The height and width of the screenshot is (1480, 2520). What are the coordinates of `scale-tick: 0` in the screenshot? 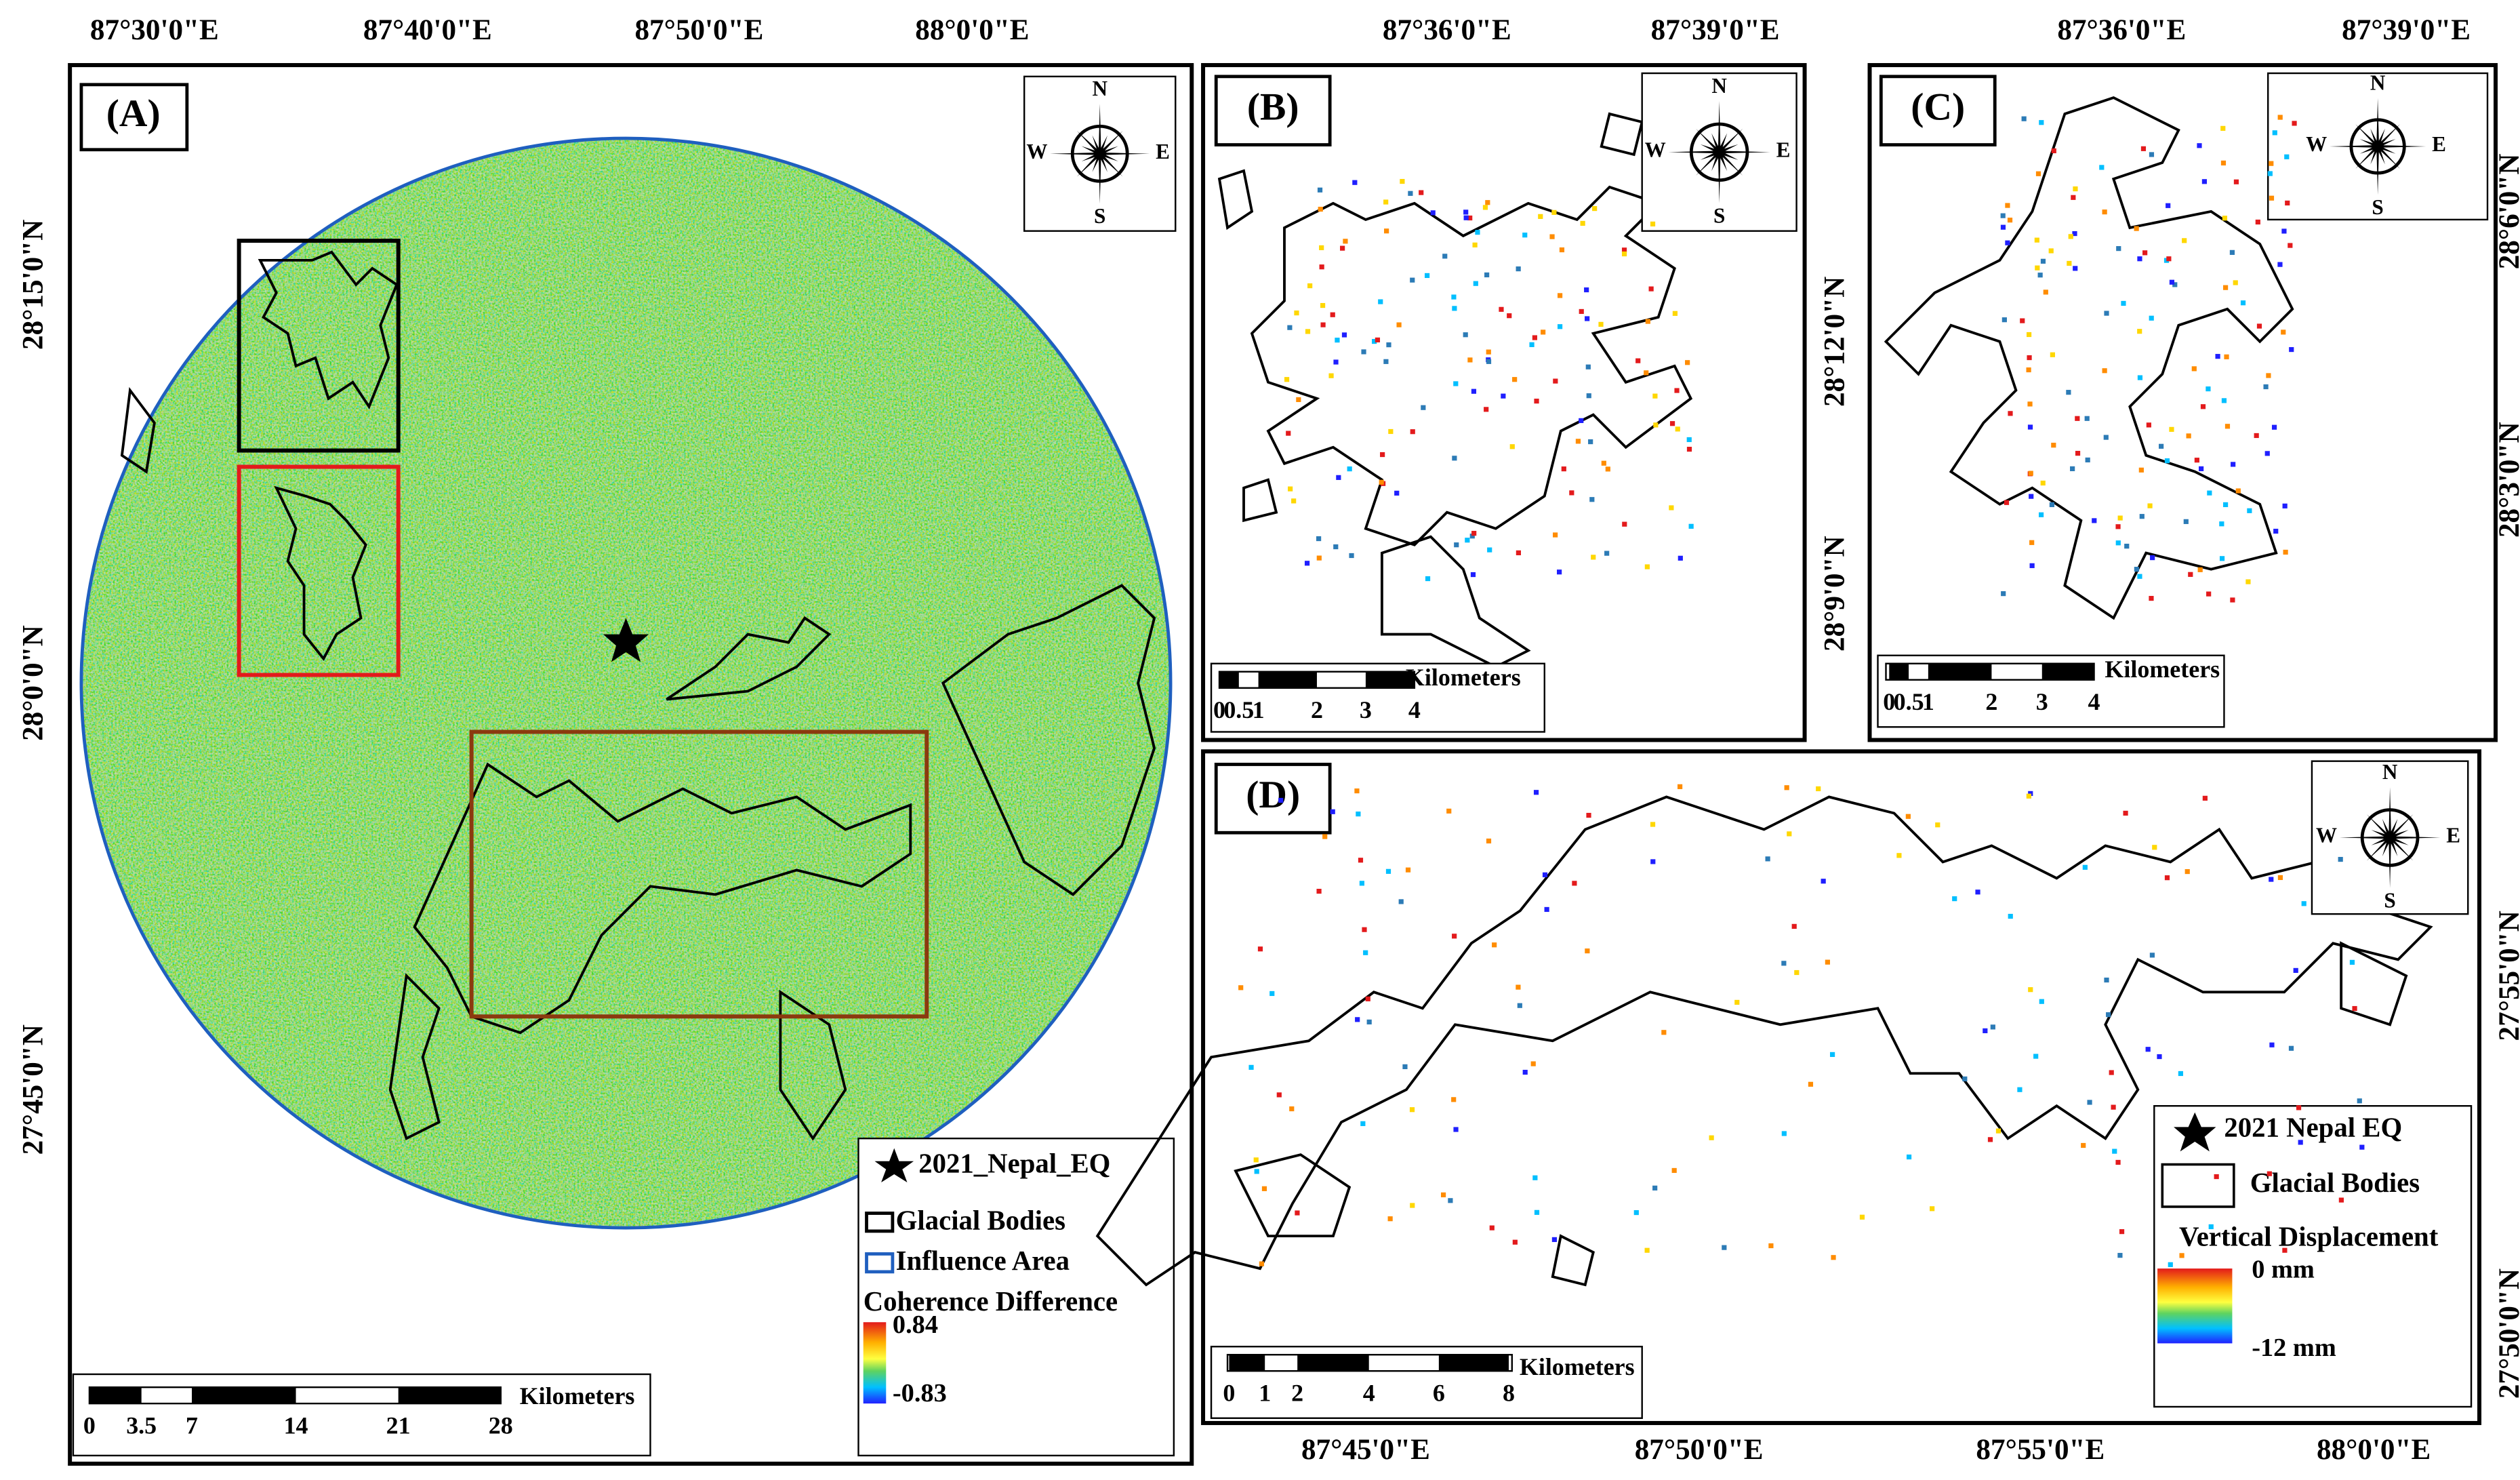 It's located at (89, 1425).